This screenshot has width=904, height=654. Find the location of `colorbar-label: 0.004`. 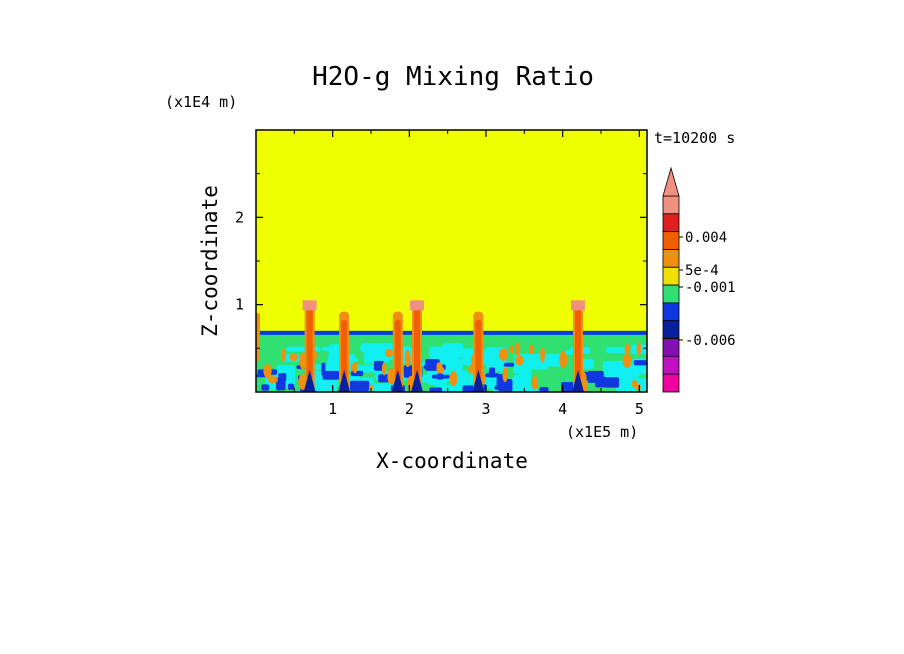

colorbar-label: 0.004 is located at coordinates (706, 238).